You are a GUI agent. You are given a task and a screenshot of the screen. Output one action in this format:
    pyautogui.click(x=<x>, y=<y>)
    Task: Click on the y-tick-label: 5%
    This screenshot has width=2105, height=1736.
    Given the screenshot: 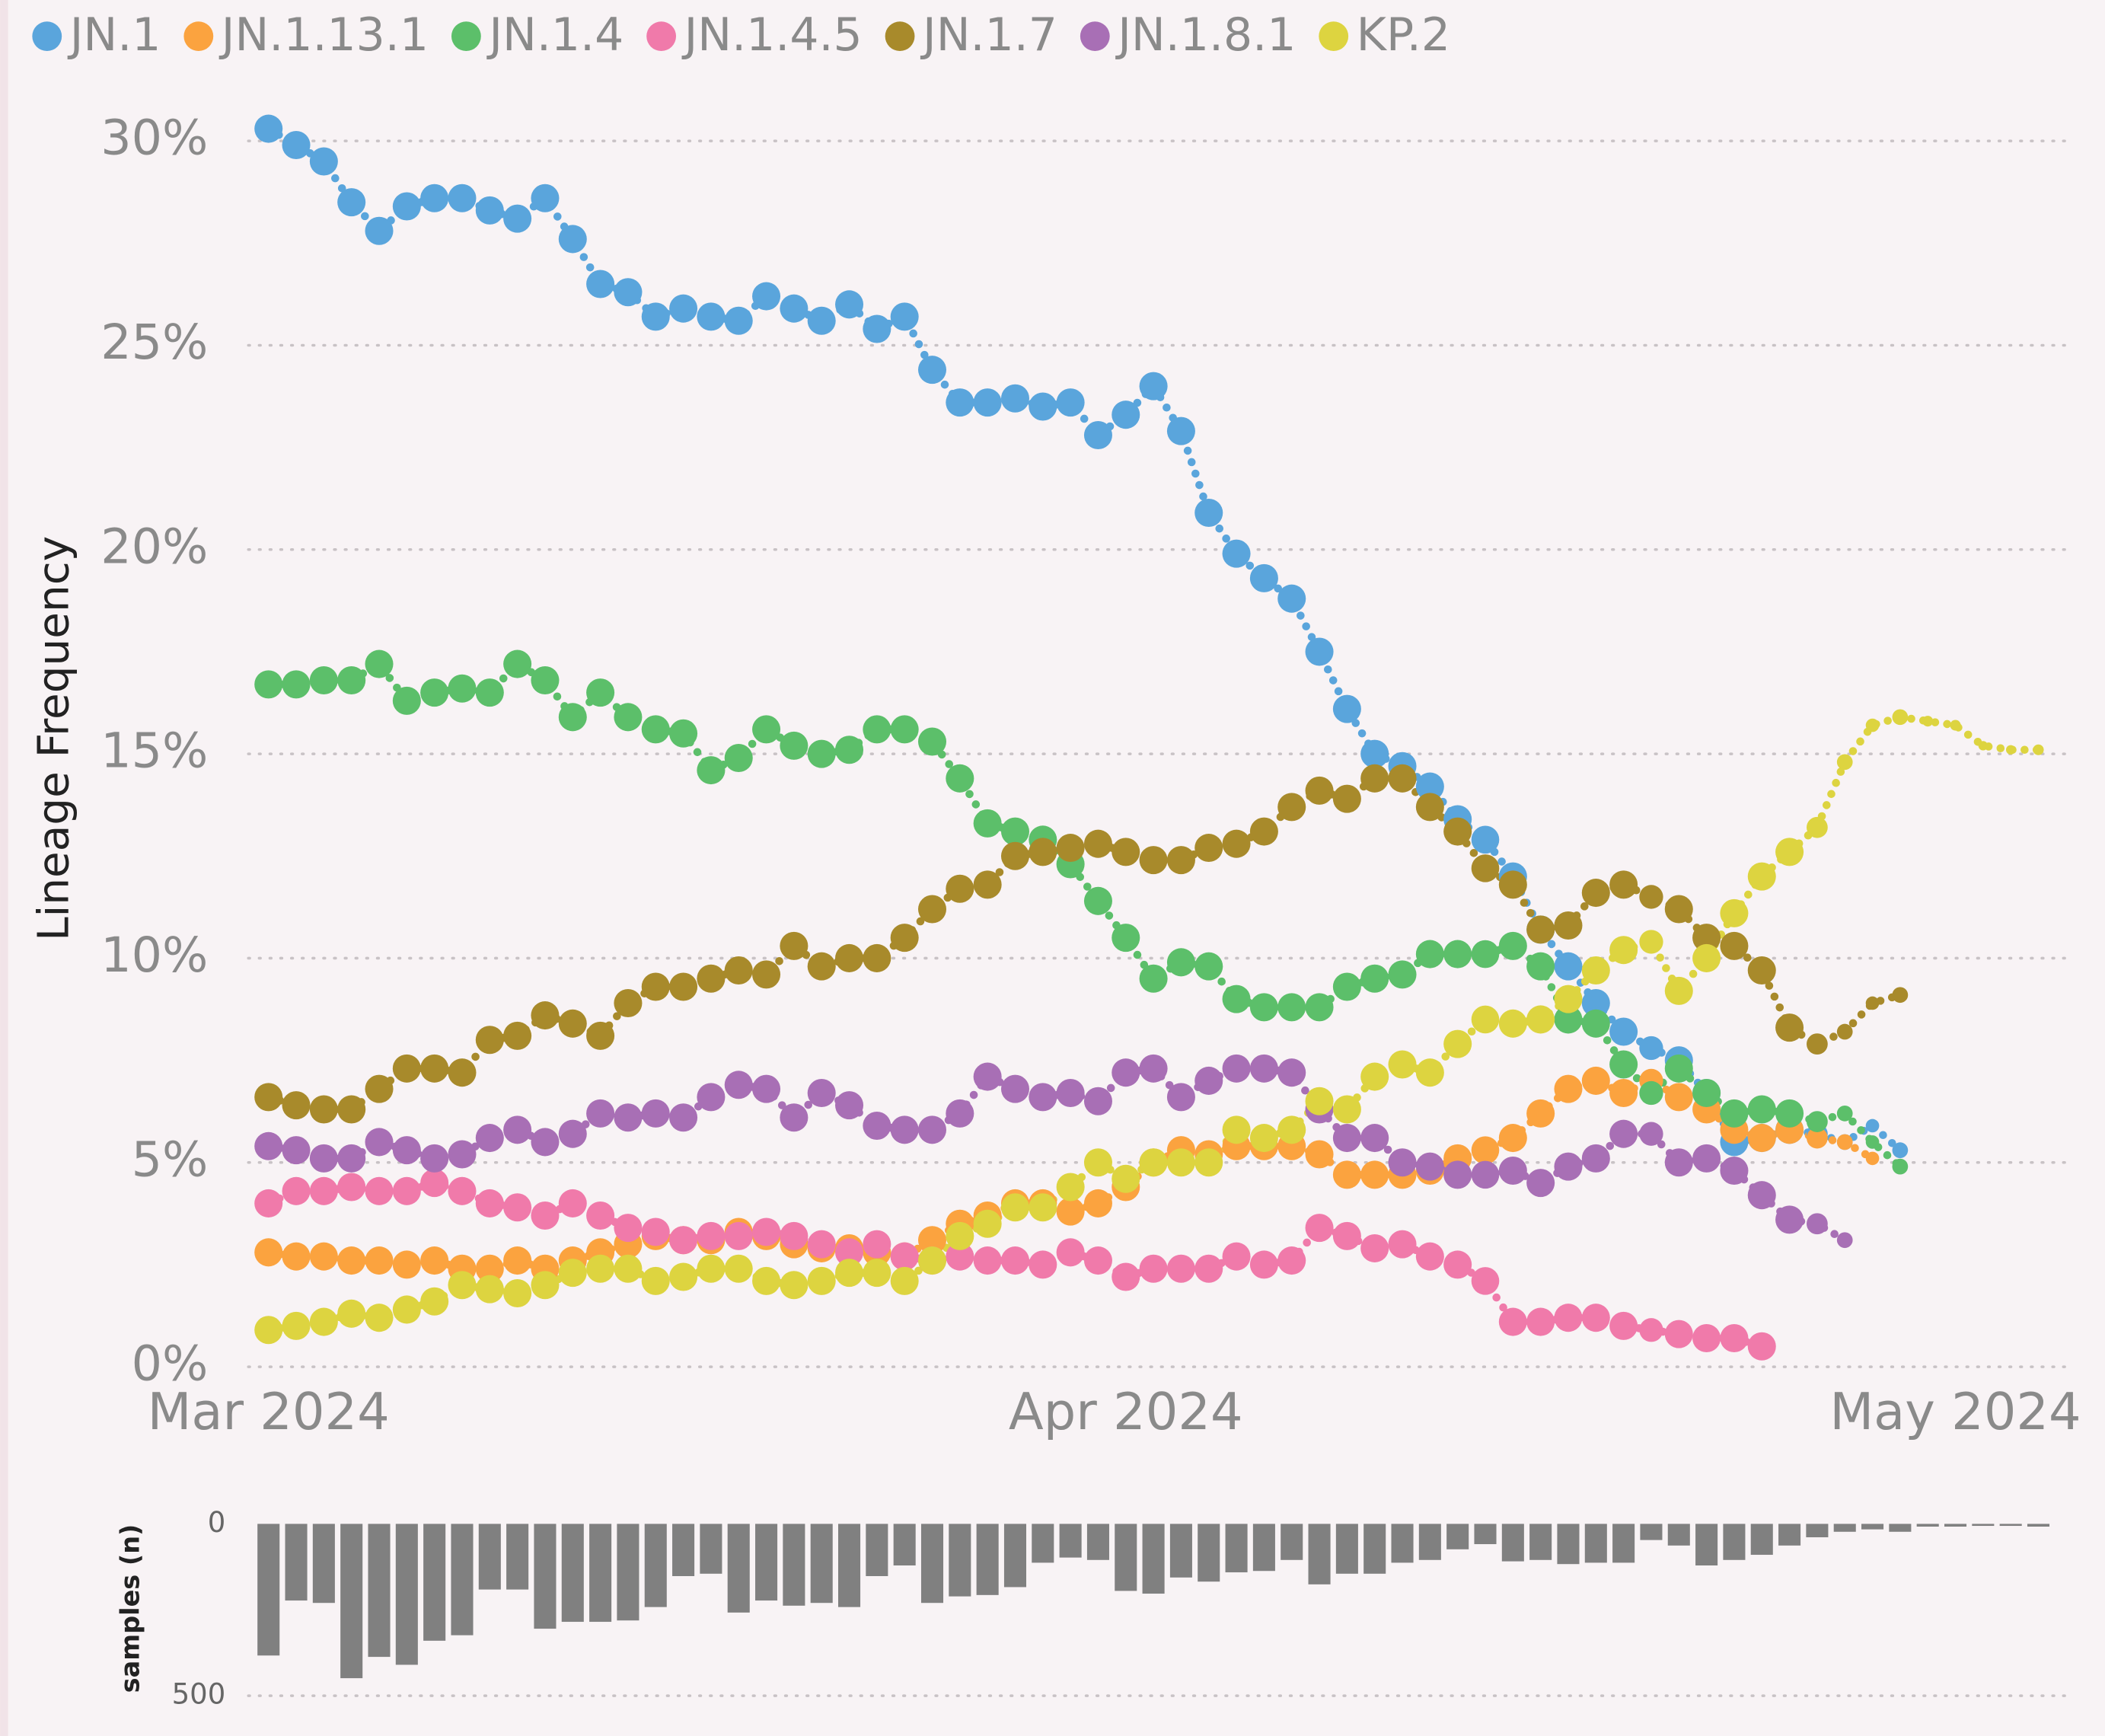 What is the action you would take?
    pyautogui.click(x=170, y=1159)
    